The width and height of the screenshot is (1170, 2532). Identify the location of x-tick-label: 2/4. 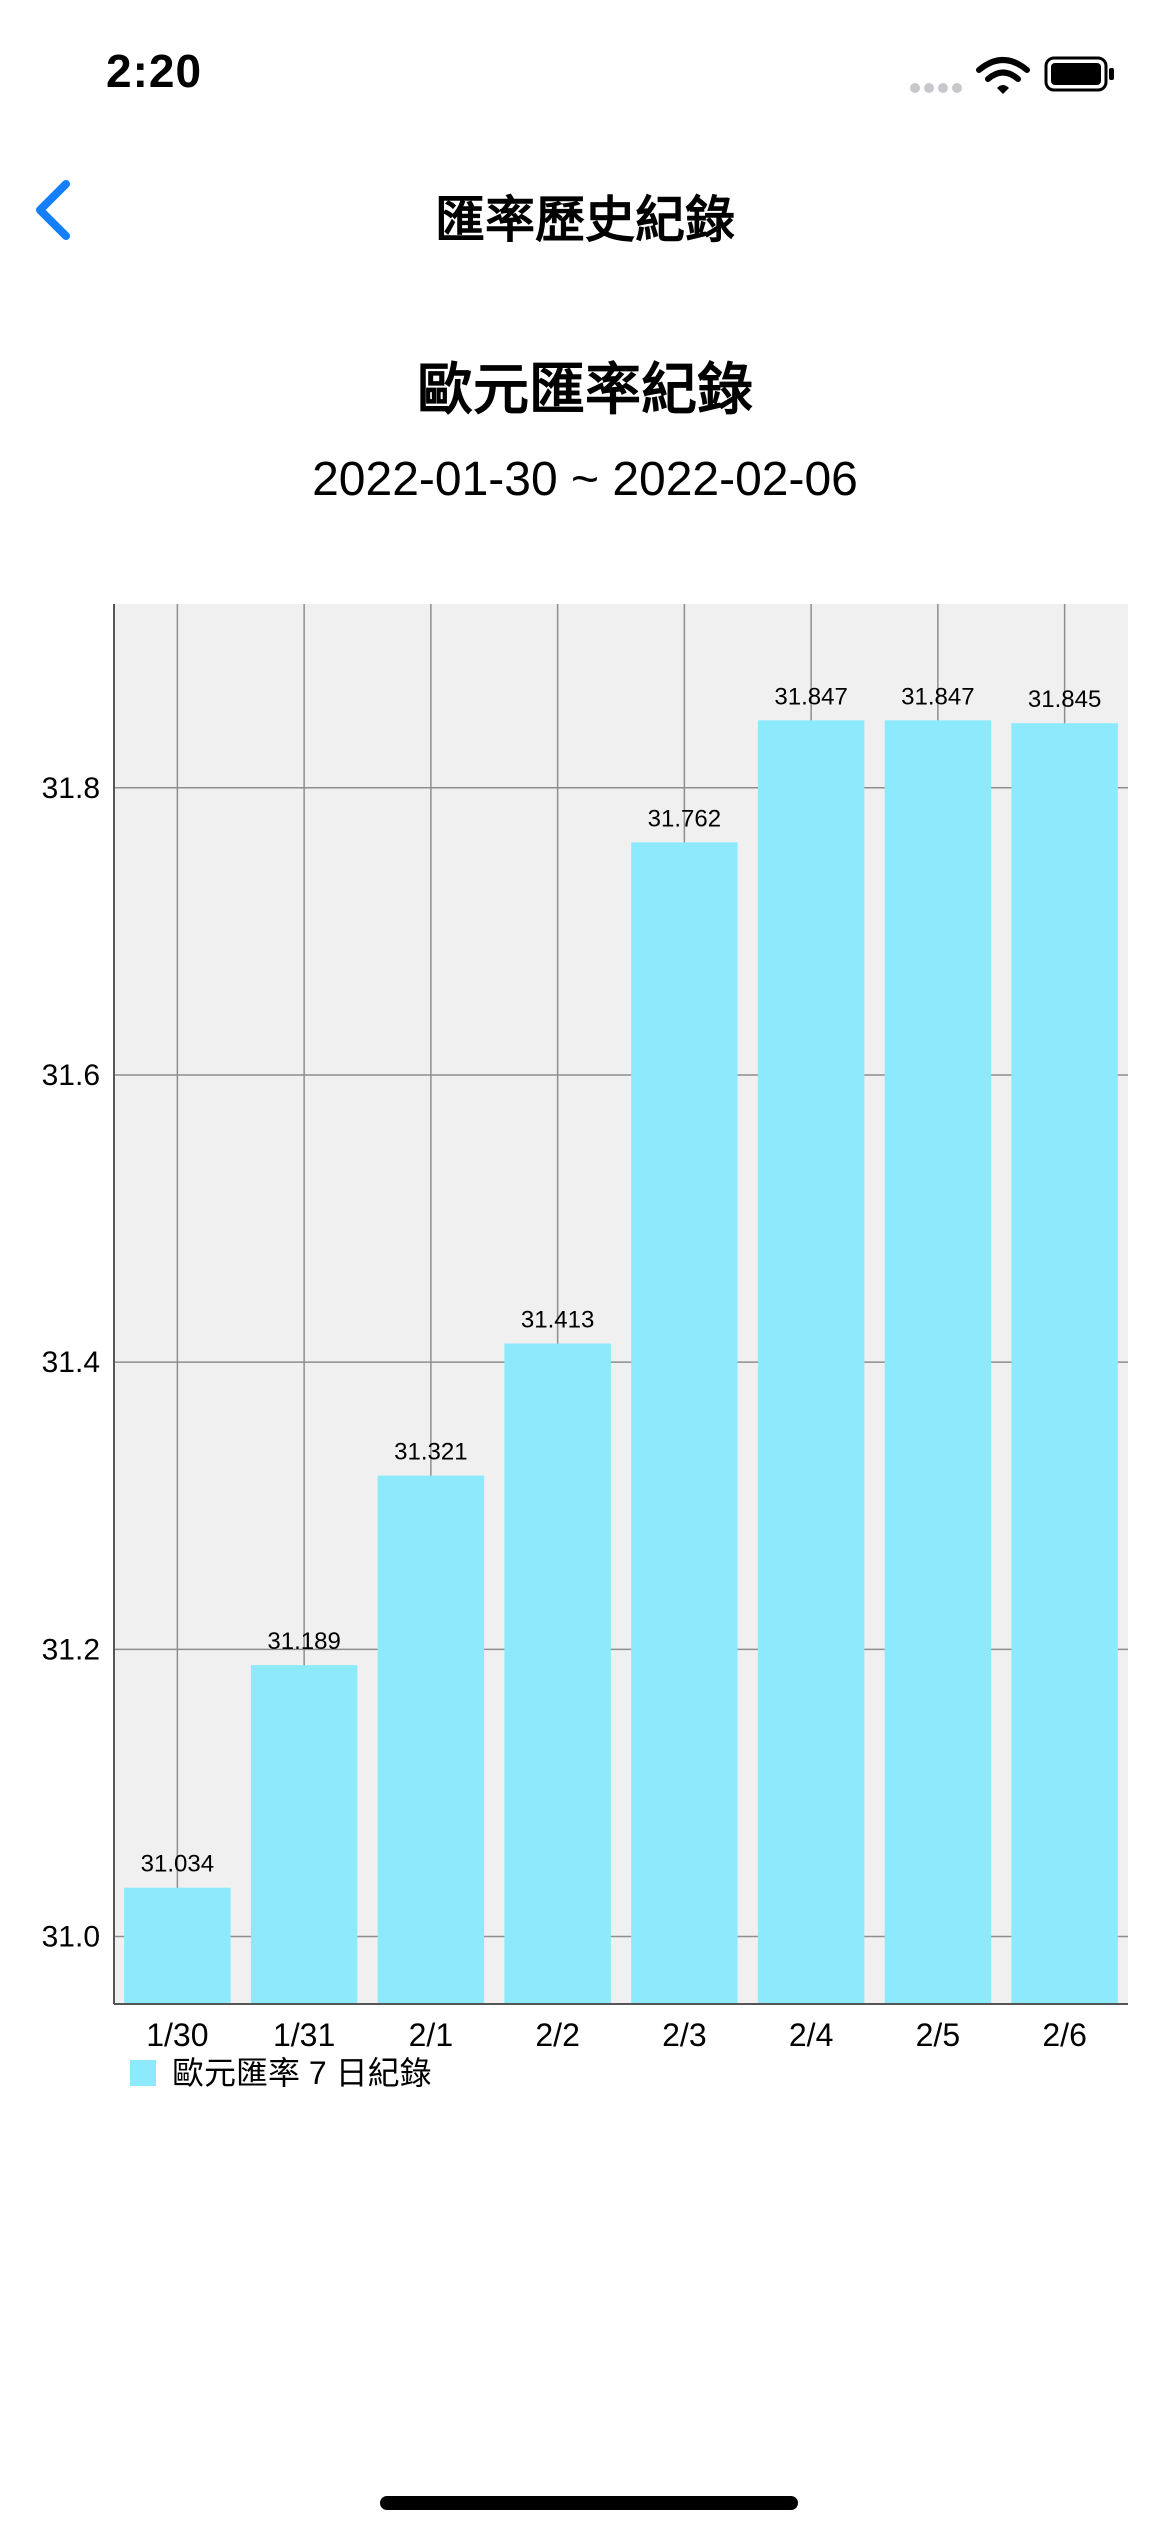
(811, 2035).